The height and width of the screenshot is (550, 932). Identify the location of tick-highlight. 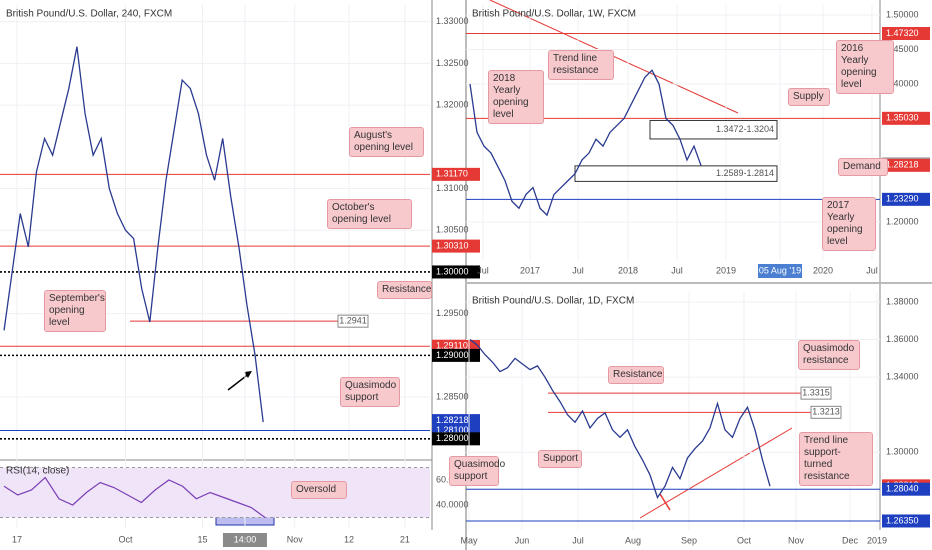
(244, 540).